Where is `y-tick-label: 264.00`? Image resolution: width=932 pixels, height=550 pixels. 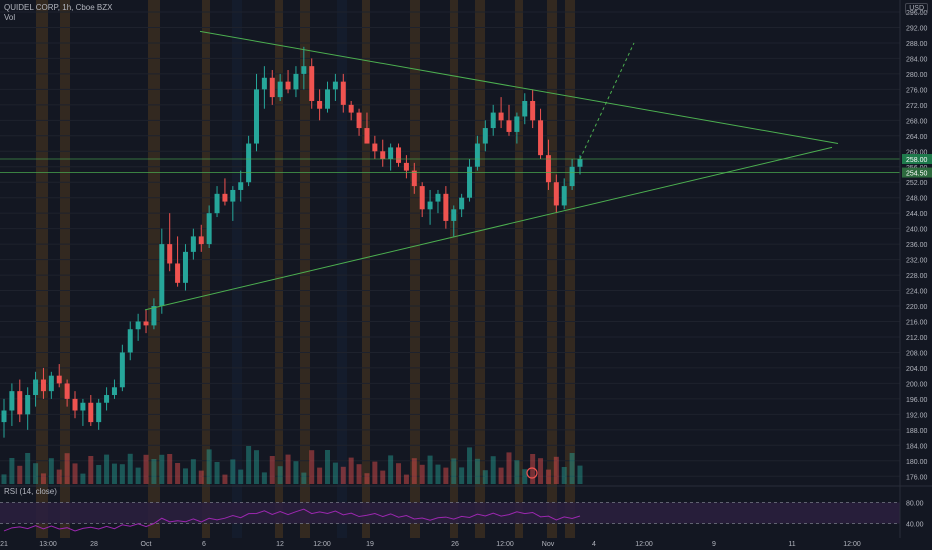
y-tick-label: 264.00 is located at coordinates (917, 137).